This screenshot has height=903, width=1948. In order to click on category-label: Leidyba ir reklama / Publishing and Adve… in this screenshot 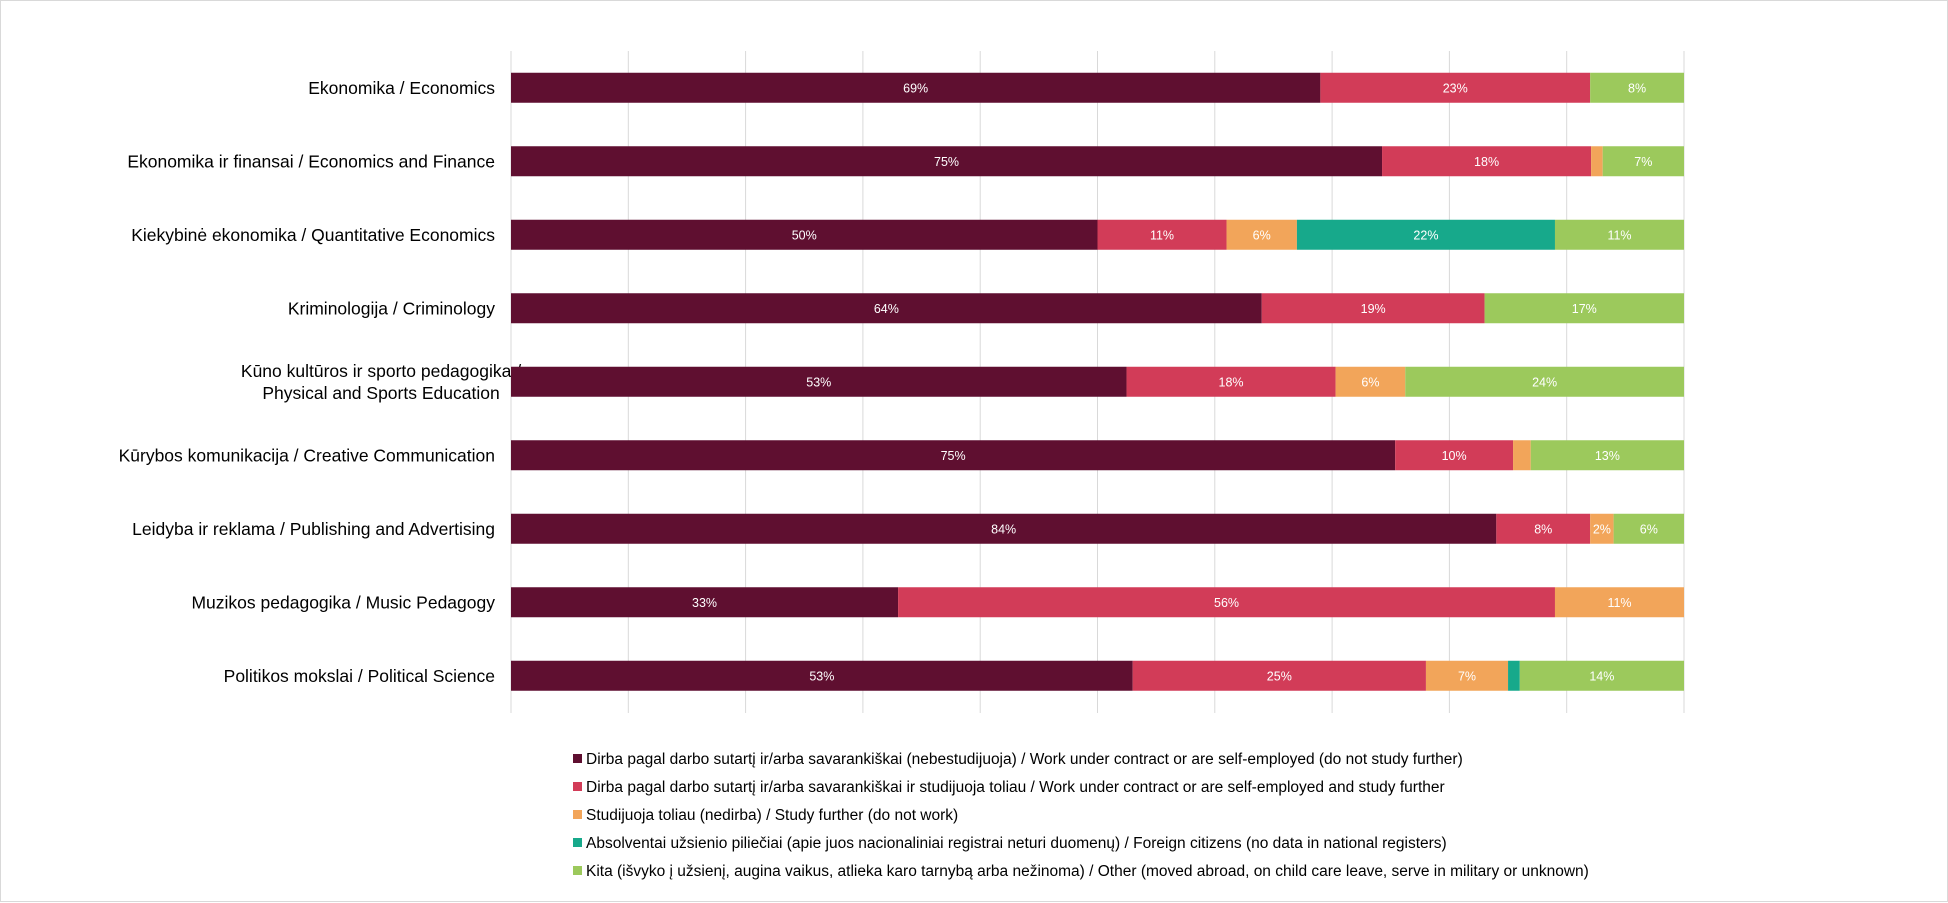, I will do `click(313, 529)`.